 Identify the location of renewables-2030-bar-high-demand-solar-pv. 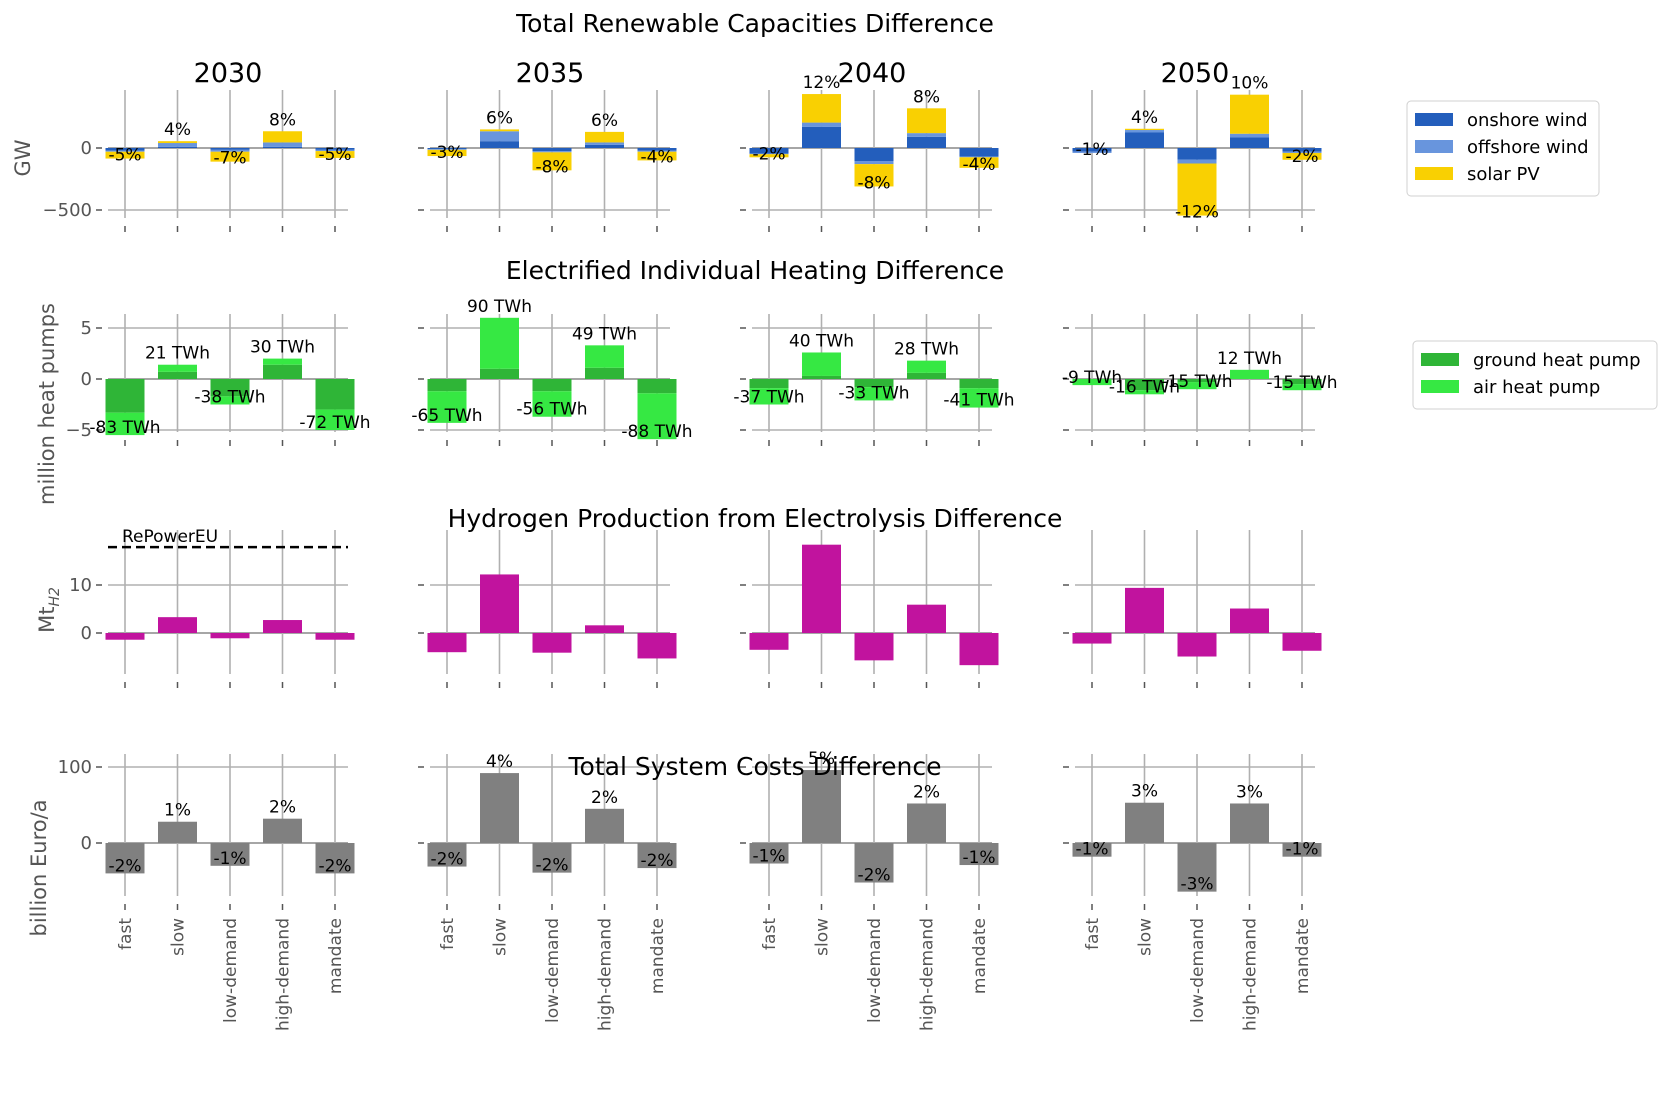
(282, 137).